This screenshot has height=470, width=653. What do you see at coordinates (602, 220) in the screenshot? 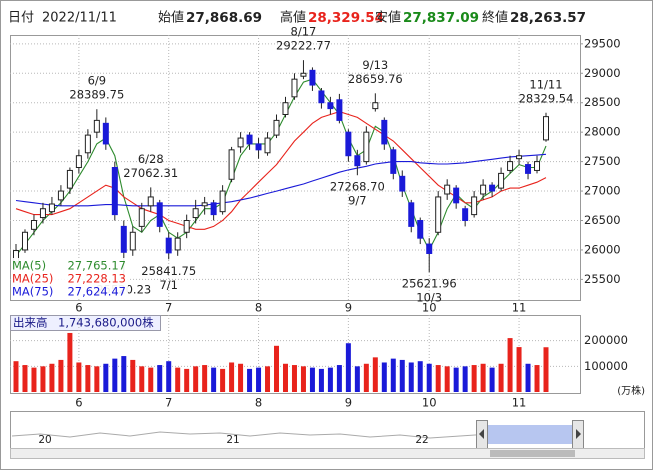
I see `y-tick-label: 26500` at bounding box center [602, 220].